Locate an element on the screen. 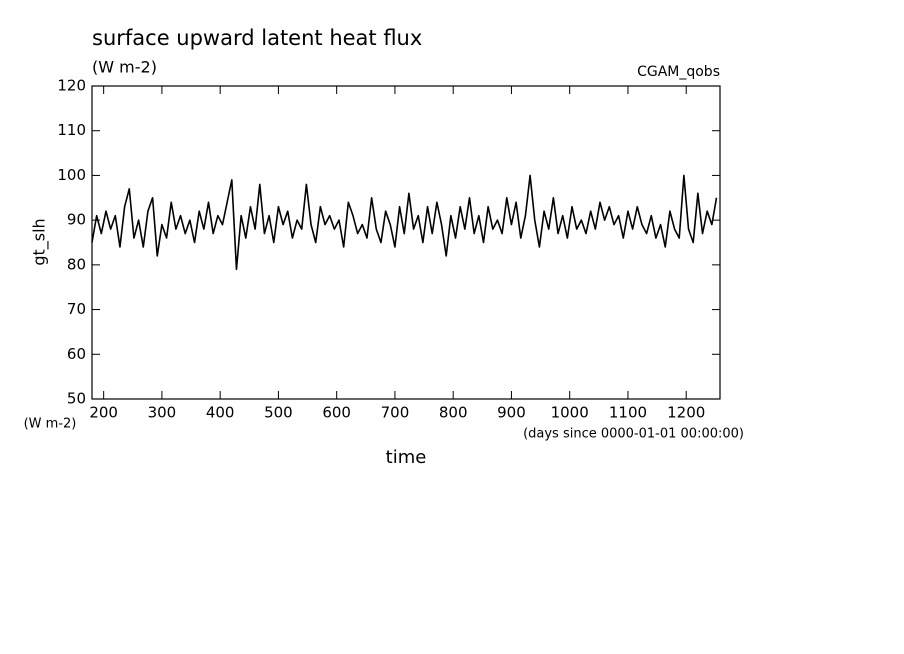 The height and width of the screenshot is (654, 904). x-tick-label: 500 is located at coordinates (278, 413).